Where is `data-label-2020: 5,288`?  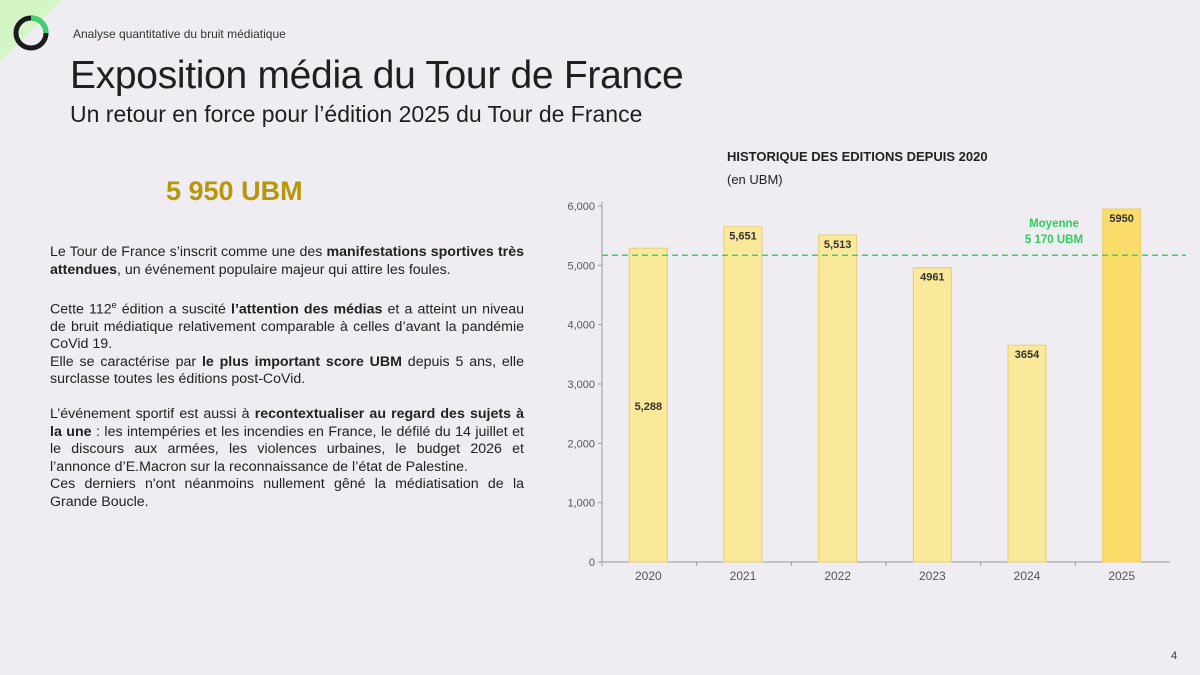 data-label-2020: 5,288 is located at coordinates (649, 407).